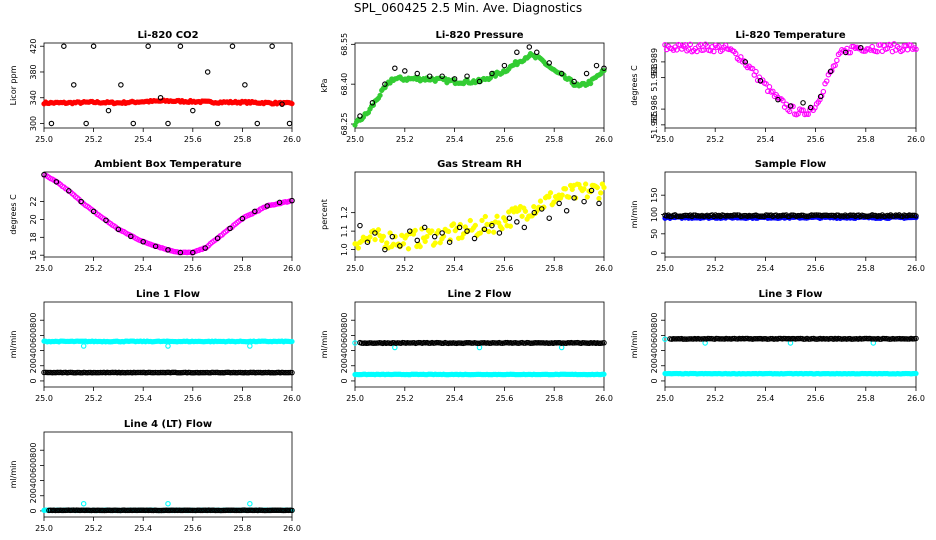  What do you see at coordinates (654, 320) in the screenshot?
I see `y-tick-label: 800` at bounding box center [654, 320].